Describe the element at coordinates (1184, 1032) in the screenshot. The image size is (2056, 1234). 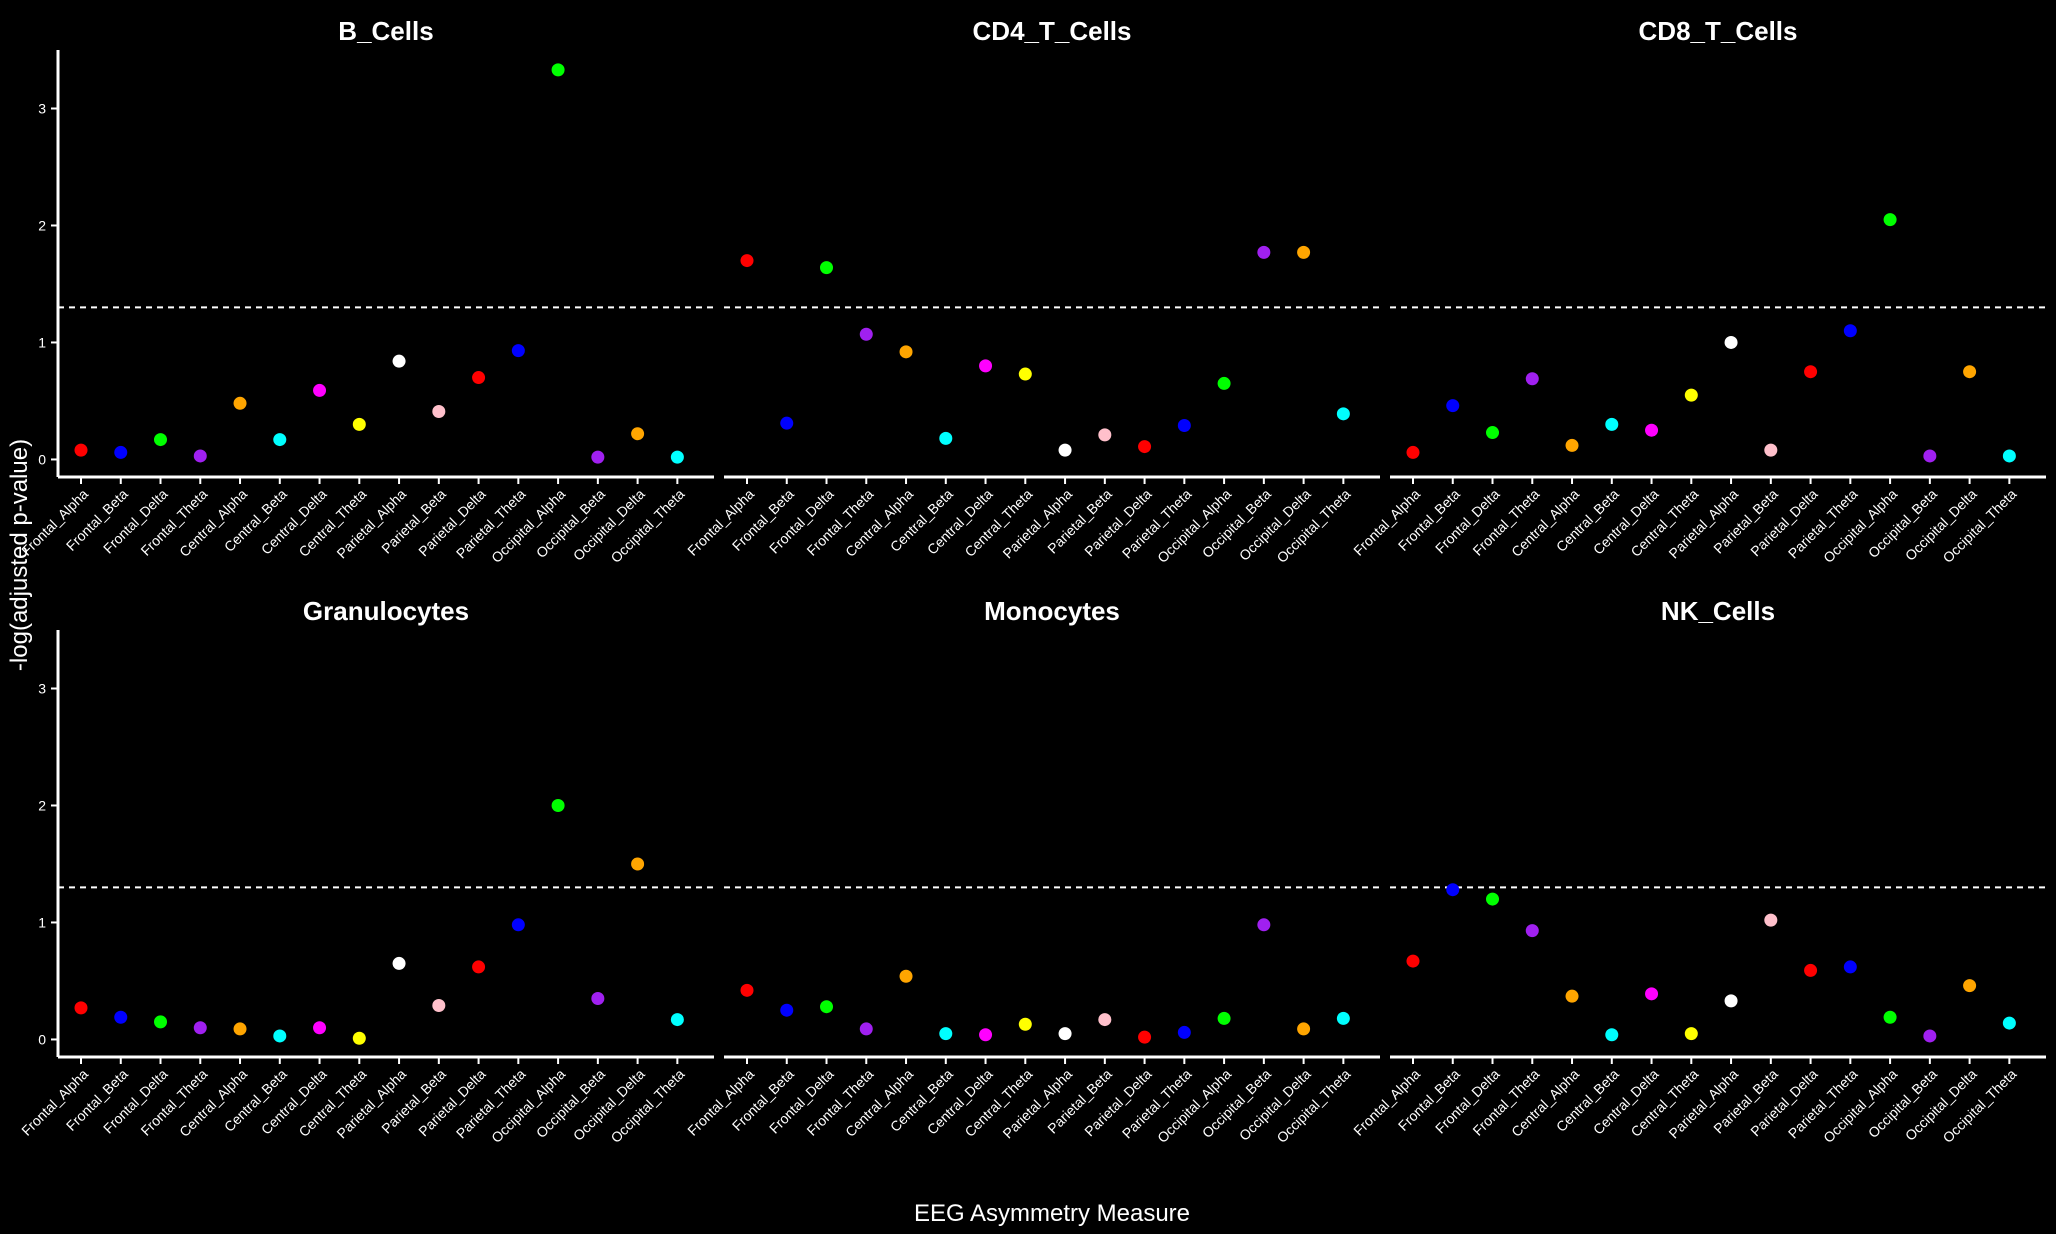
I see `data-point-monocytes-parietal-theta` at that location.